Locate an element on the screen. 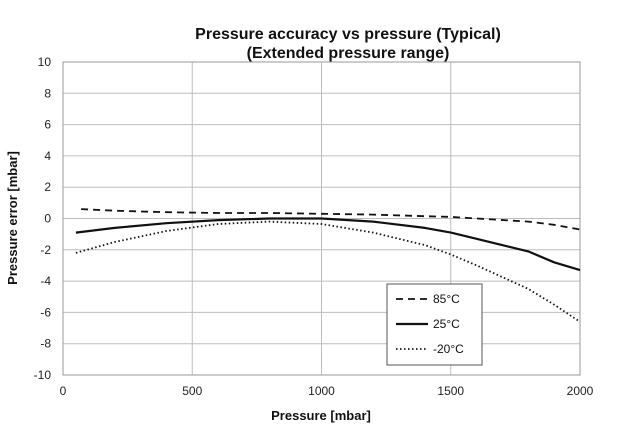 Image resolution: width=629 pixels, height=433 pixels. y-tick-label: -4 is located at coordinates (45, 281).